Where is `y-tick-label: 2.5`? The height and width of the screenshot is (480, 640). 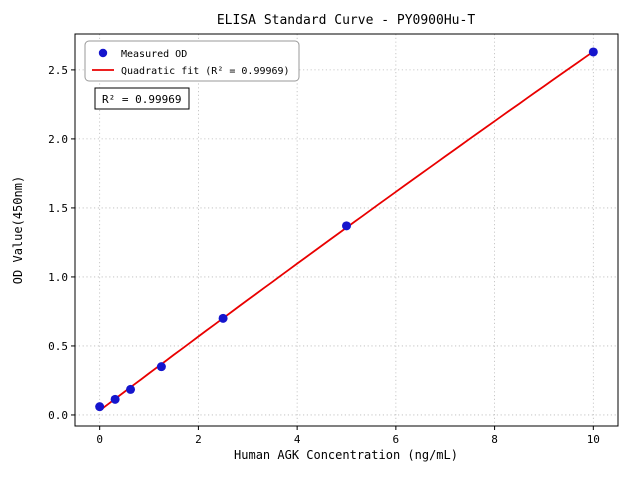
y-tick-label: 2.5 is located at coordinates (58, 70).